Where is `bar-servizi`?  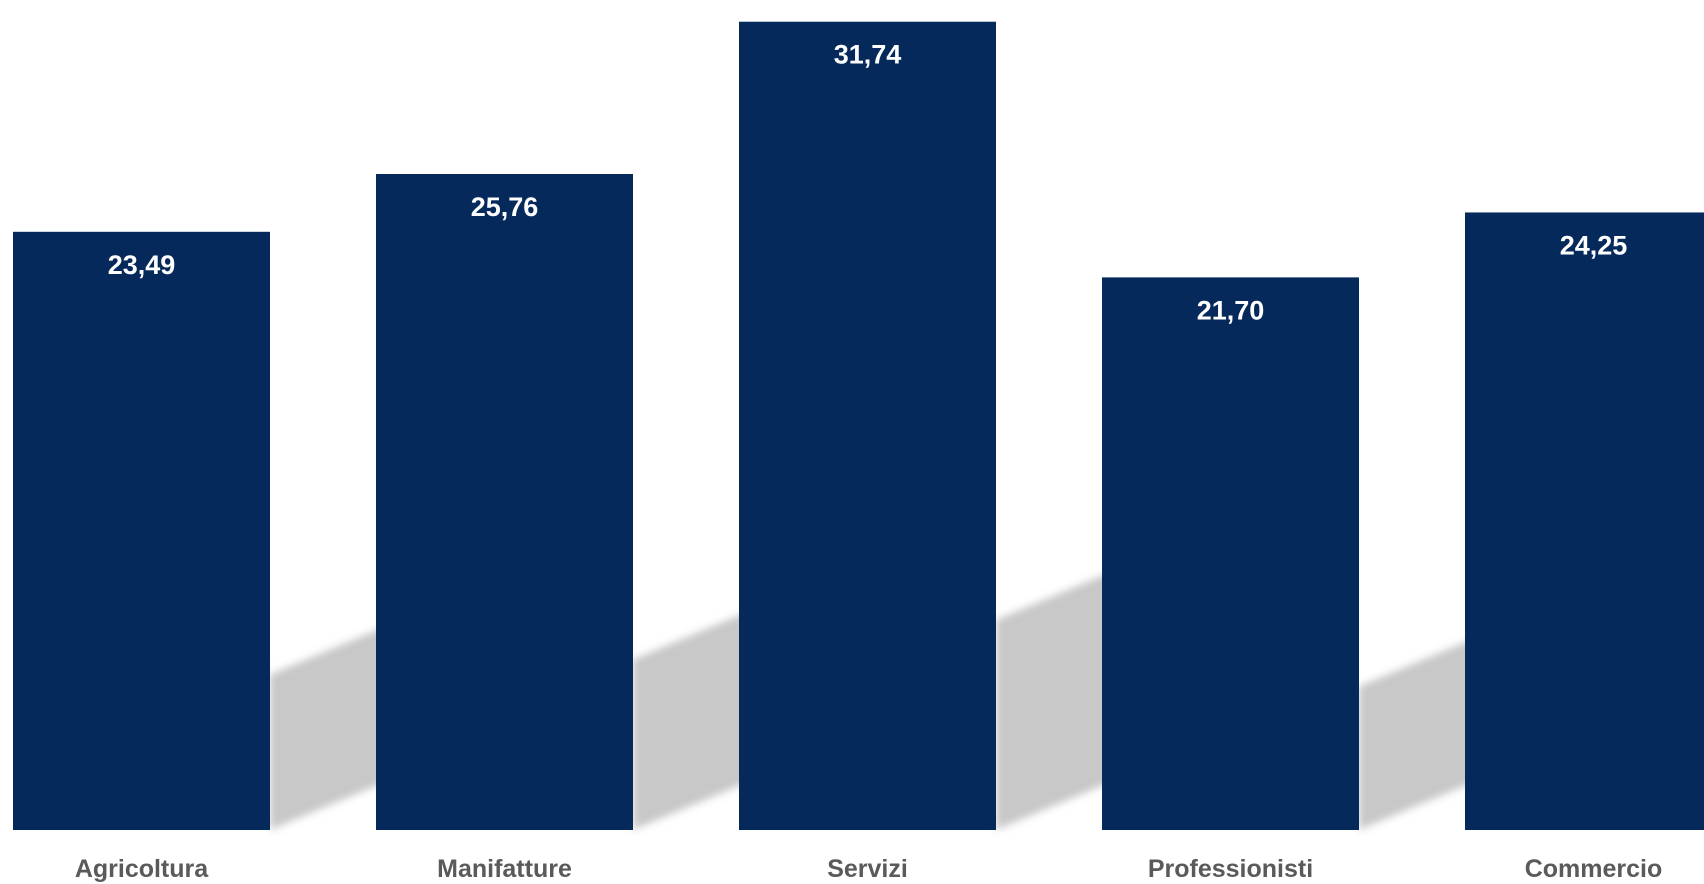
bar-servizi is located at coordinates (867, 425).